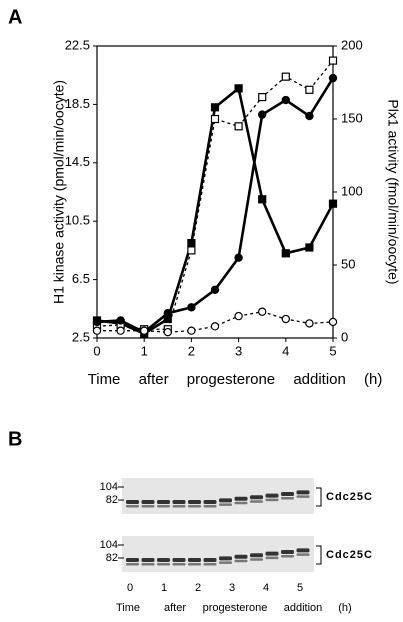 Image resolution: width=403 pixels, height=622 pixels. Describe the element at coordinates (218, 554) in the screenshot. I see `blot` at that location.